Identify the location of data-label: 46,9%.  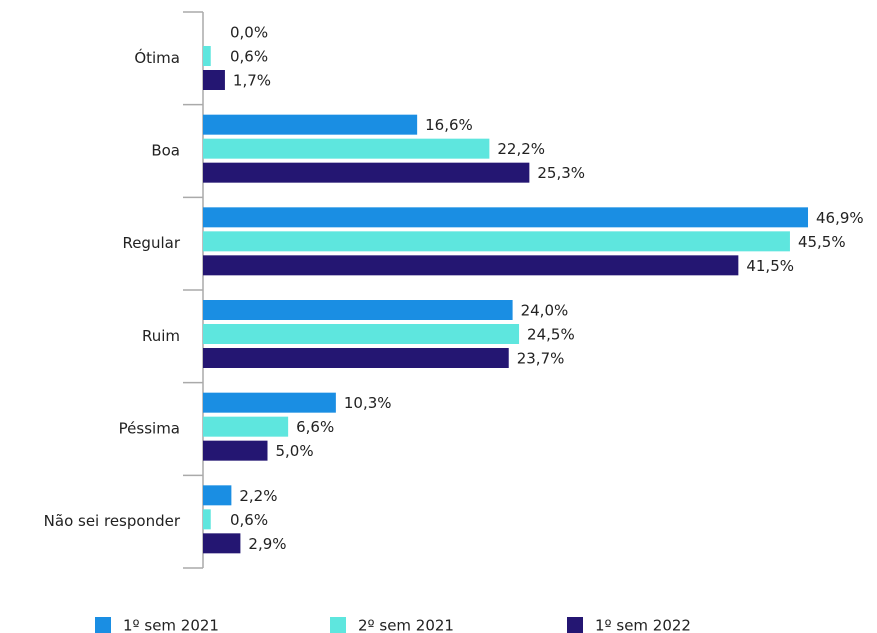
(840, 218).